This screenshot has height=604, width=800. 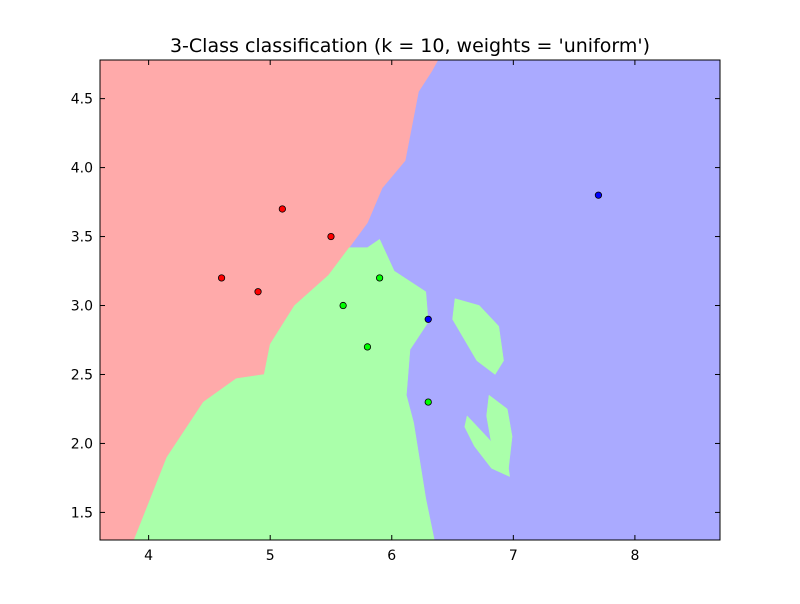 I want to click on y-tick-label: 3.0, so click(x=82, y=307).